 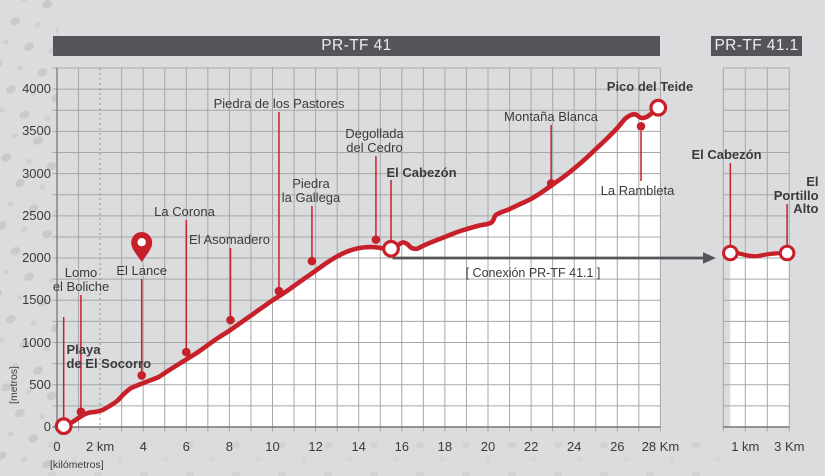 What do you see at coordinates (142, 247) in the screenshot?
I see `location-pin-icon` at bounding box center [142, 247].